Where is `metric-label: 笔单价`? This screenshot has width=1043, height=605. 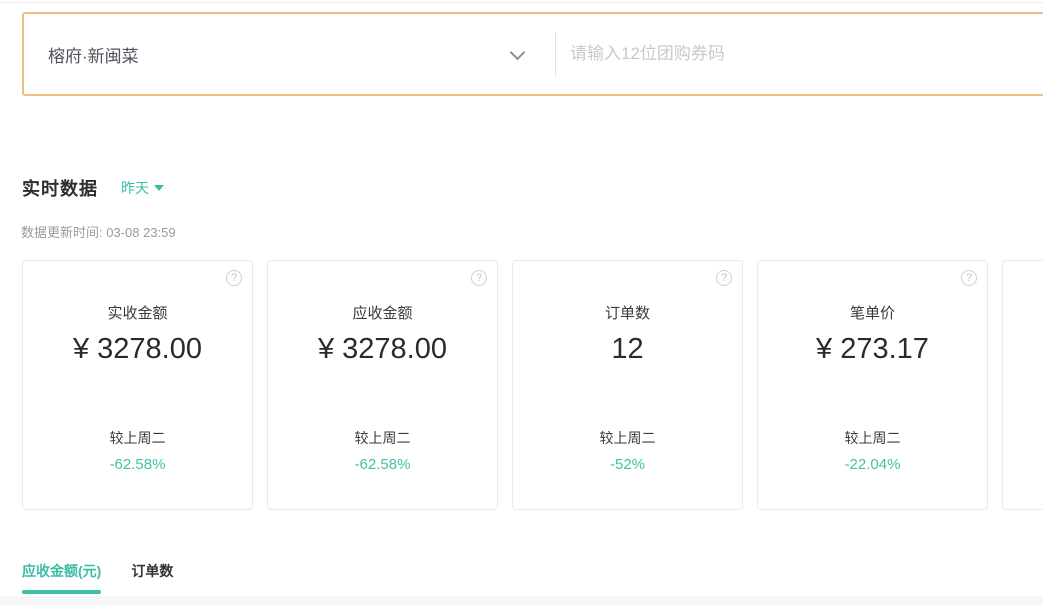
metric-label: 笔单价 is located at coordinates (872, 313).